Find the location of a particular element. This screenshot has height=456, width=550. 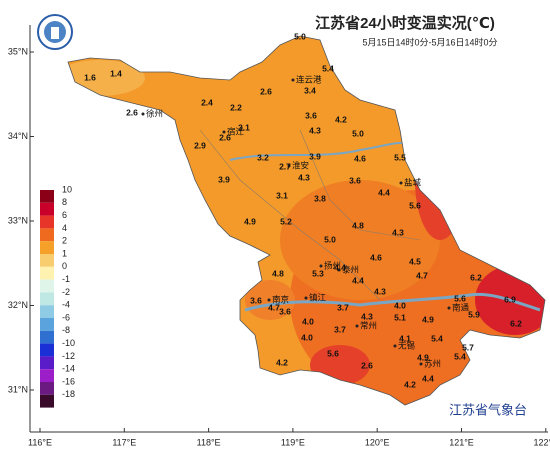

station-value: 3.4 is located at coordinates (310, 90).